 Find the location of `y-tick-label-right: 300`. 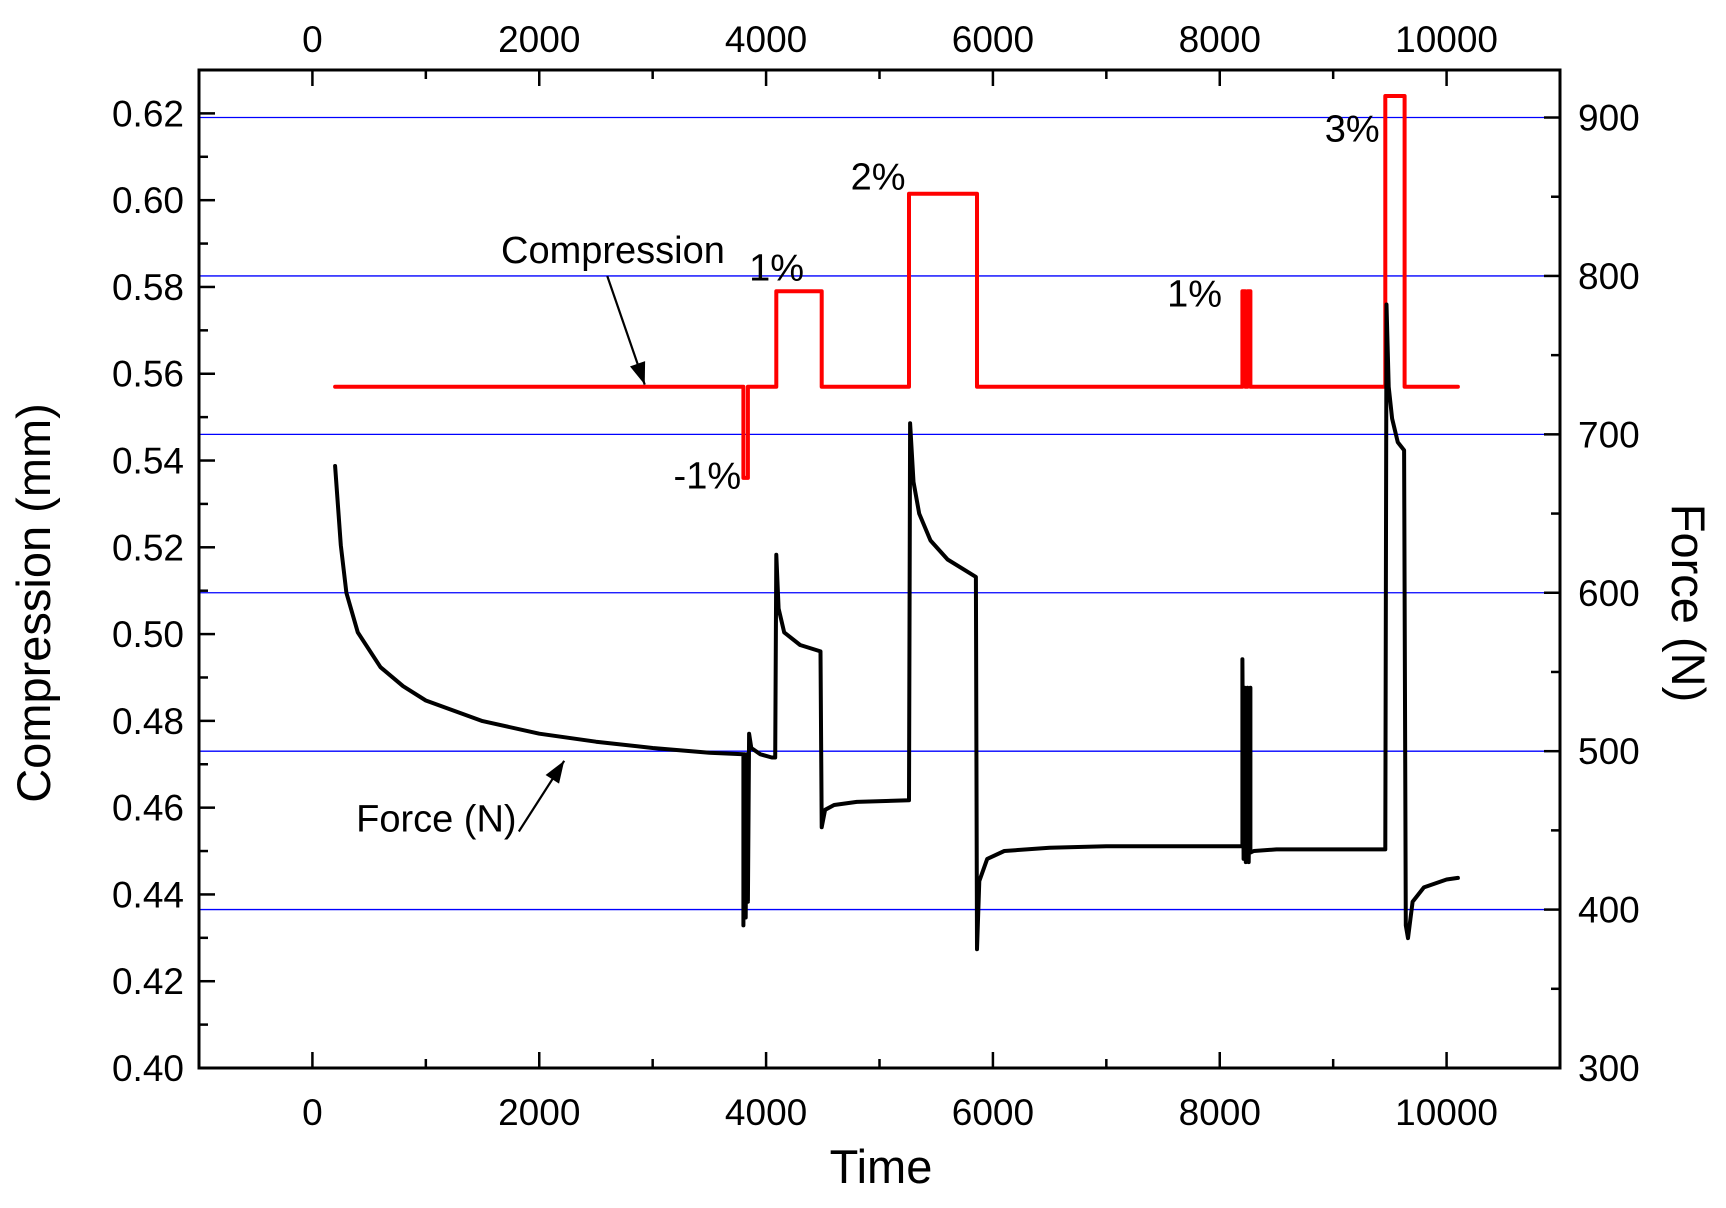

y-tick-label-right: 300 is located at coordinates (1609, 1068).